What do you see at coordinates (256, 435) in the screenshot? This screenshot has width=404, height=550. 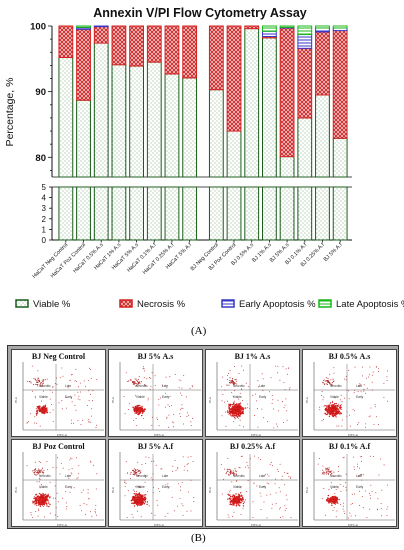 I see `flow-x-axis-label: FITC-A` at bounding box center [256, 435].